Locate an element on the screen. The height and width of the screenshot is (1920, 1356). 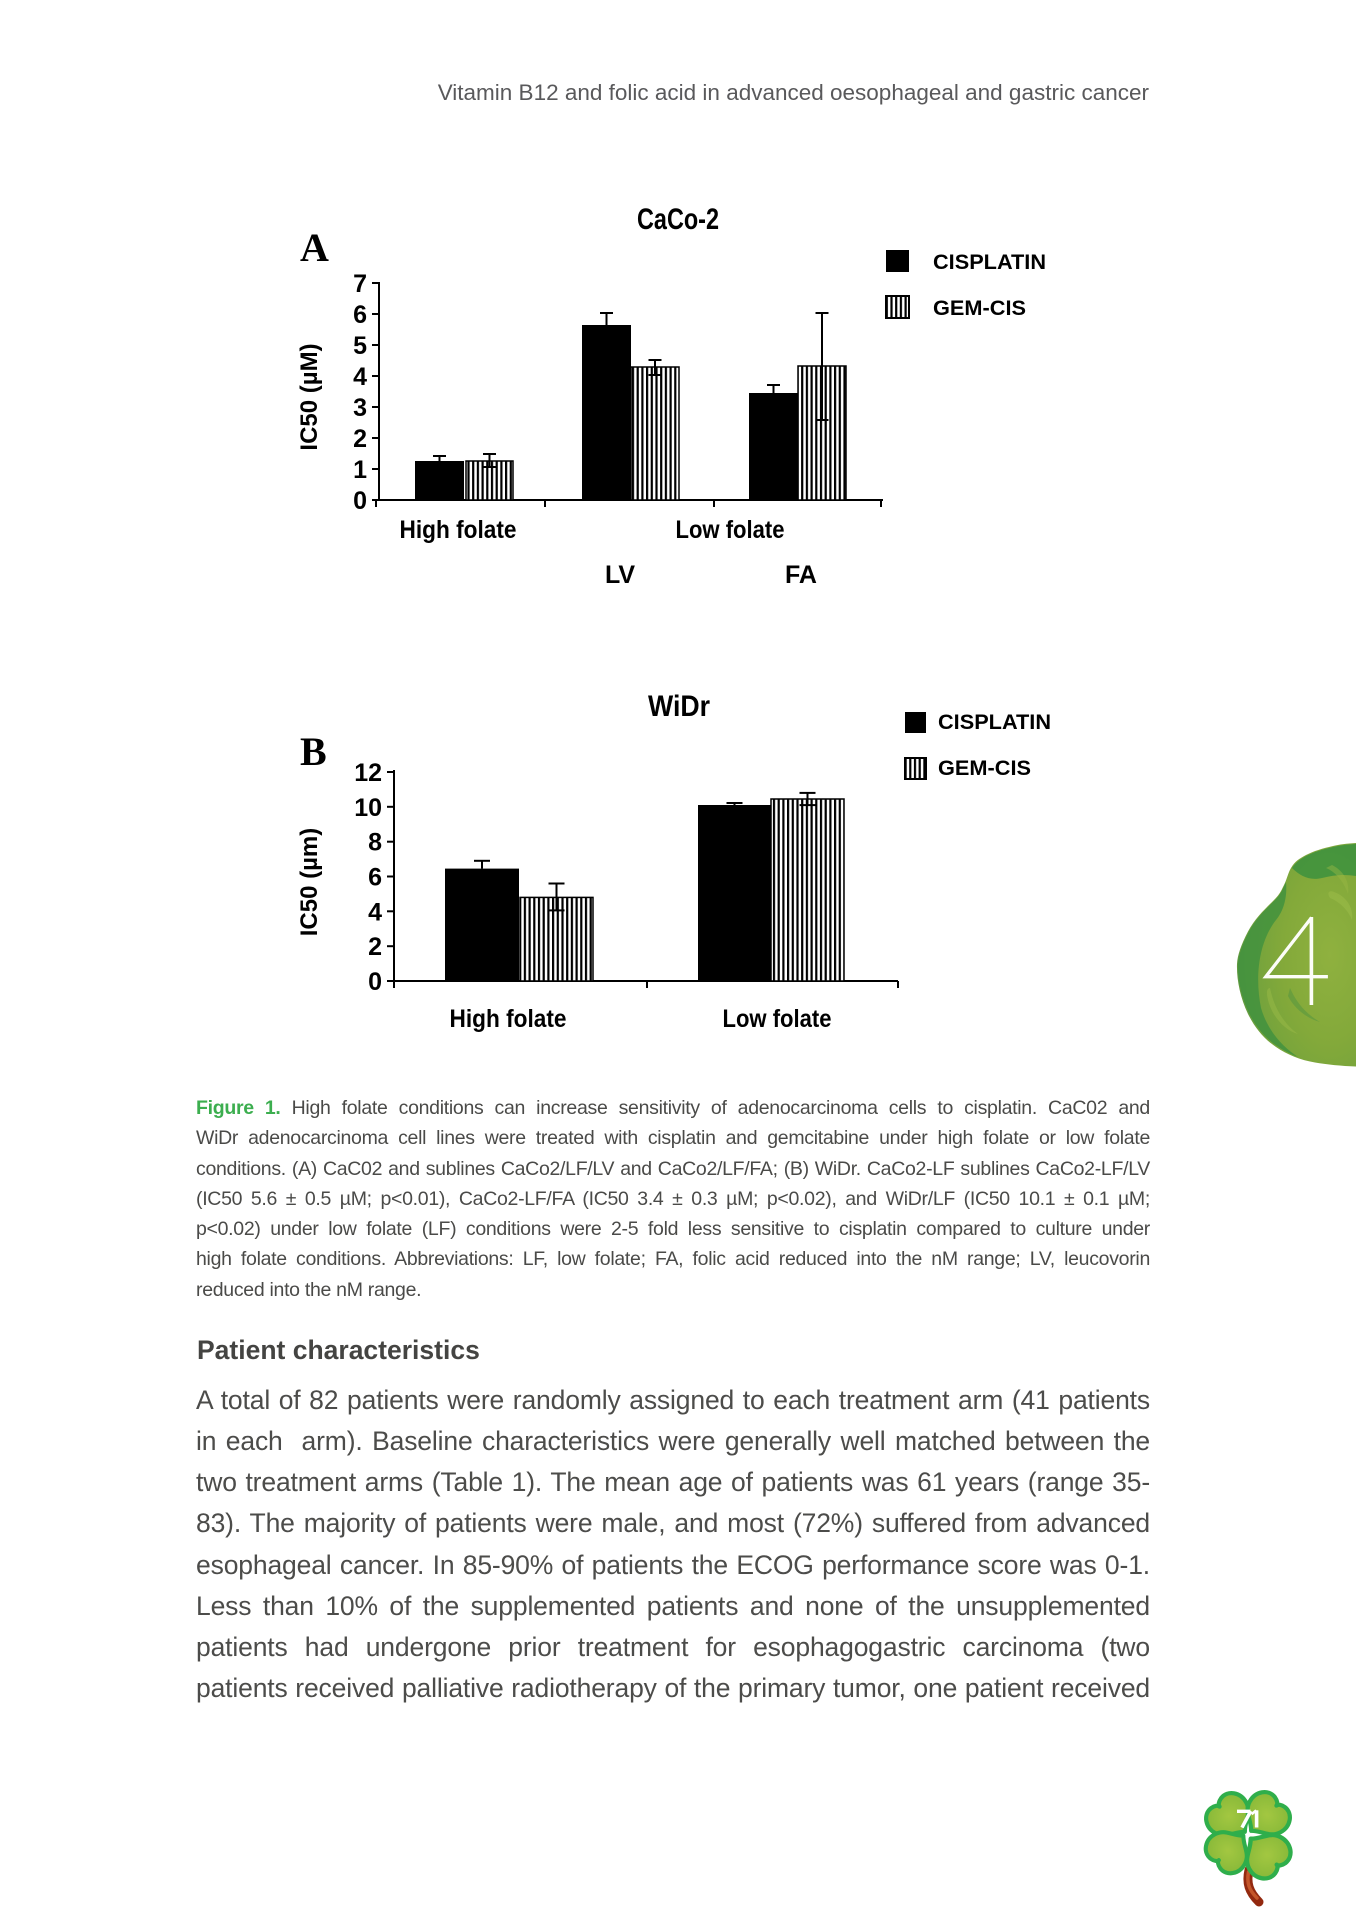
svg-text: 5 is located at coordinates (360, 346).